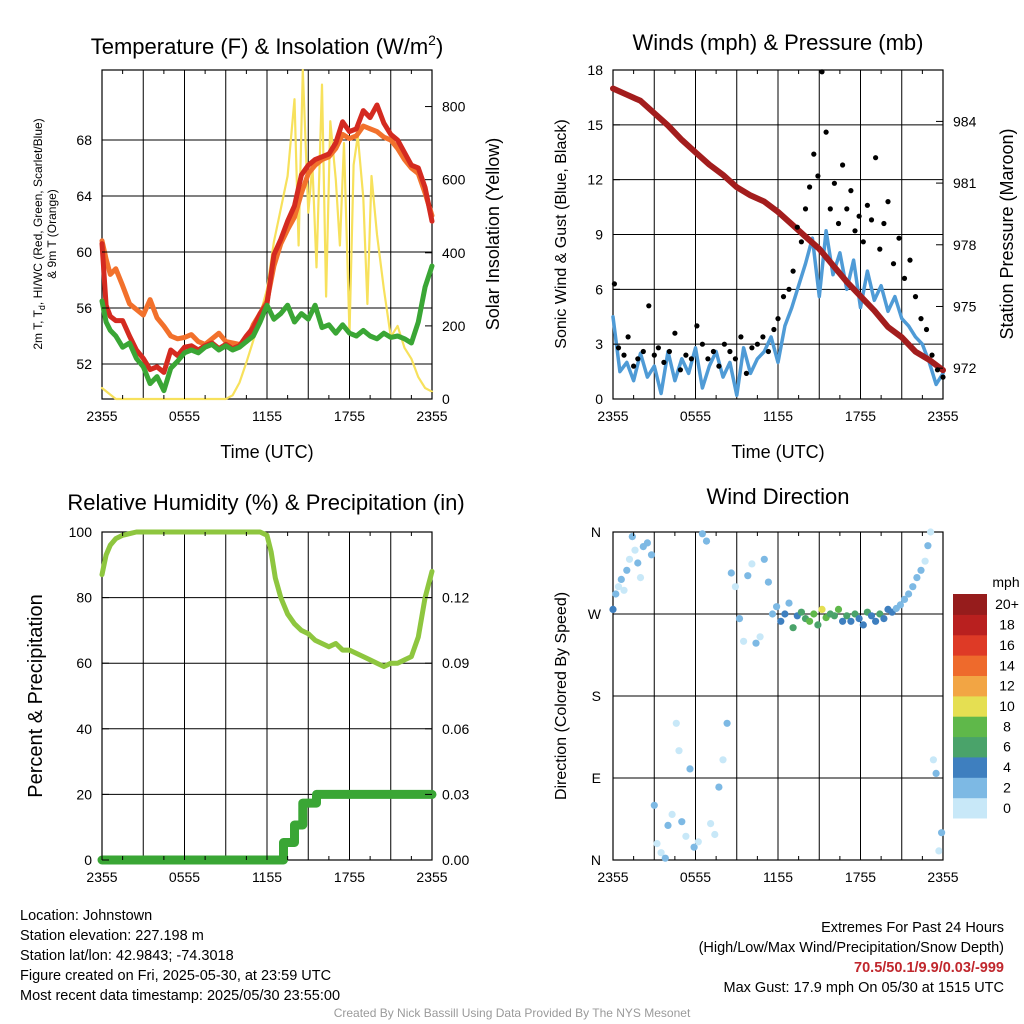 Image resolution: width=1024 pixels, height=1024 pixels. Describe the element at coordinates (1007, 747) in the screenshot. I see `colorbar-label: 6` at that location.